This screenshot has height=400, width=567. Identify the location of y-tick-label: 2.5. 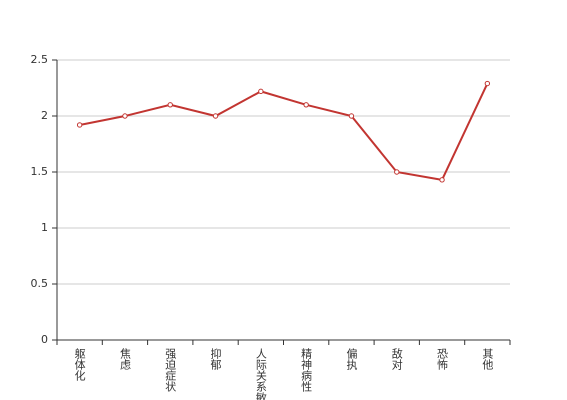
(40, 59).